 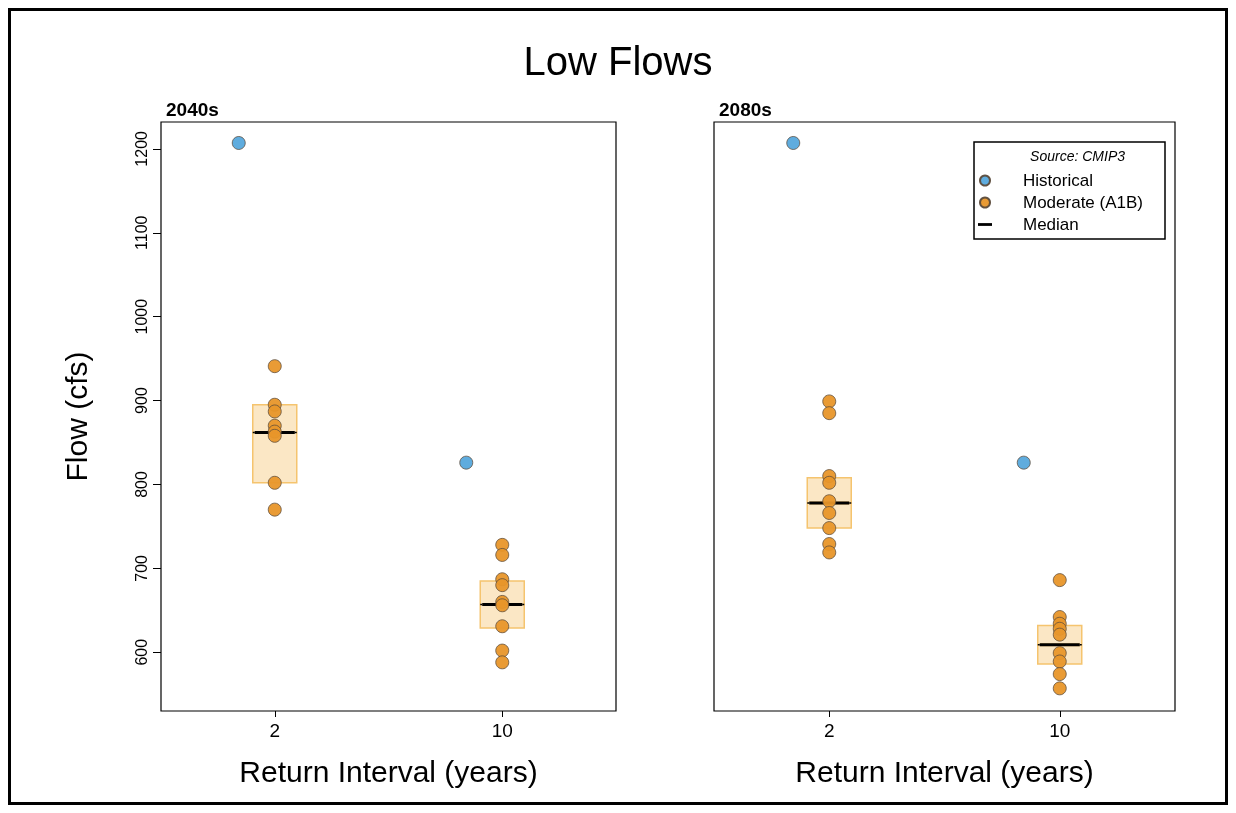 I want to click on y-tick-label: 700, so click(x=141, y=568).